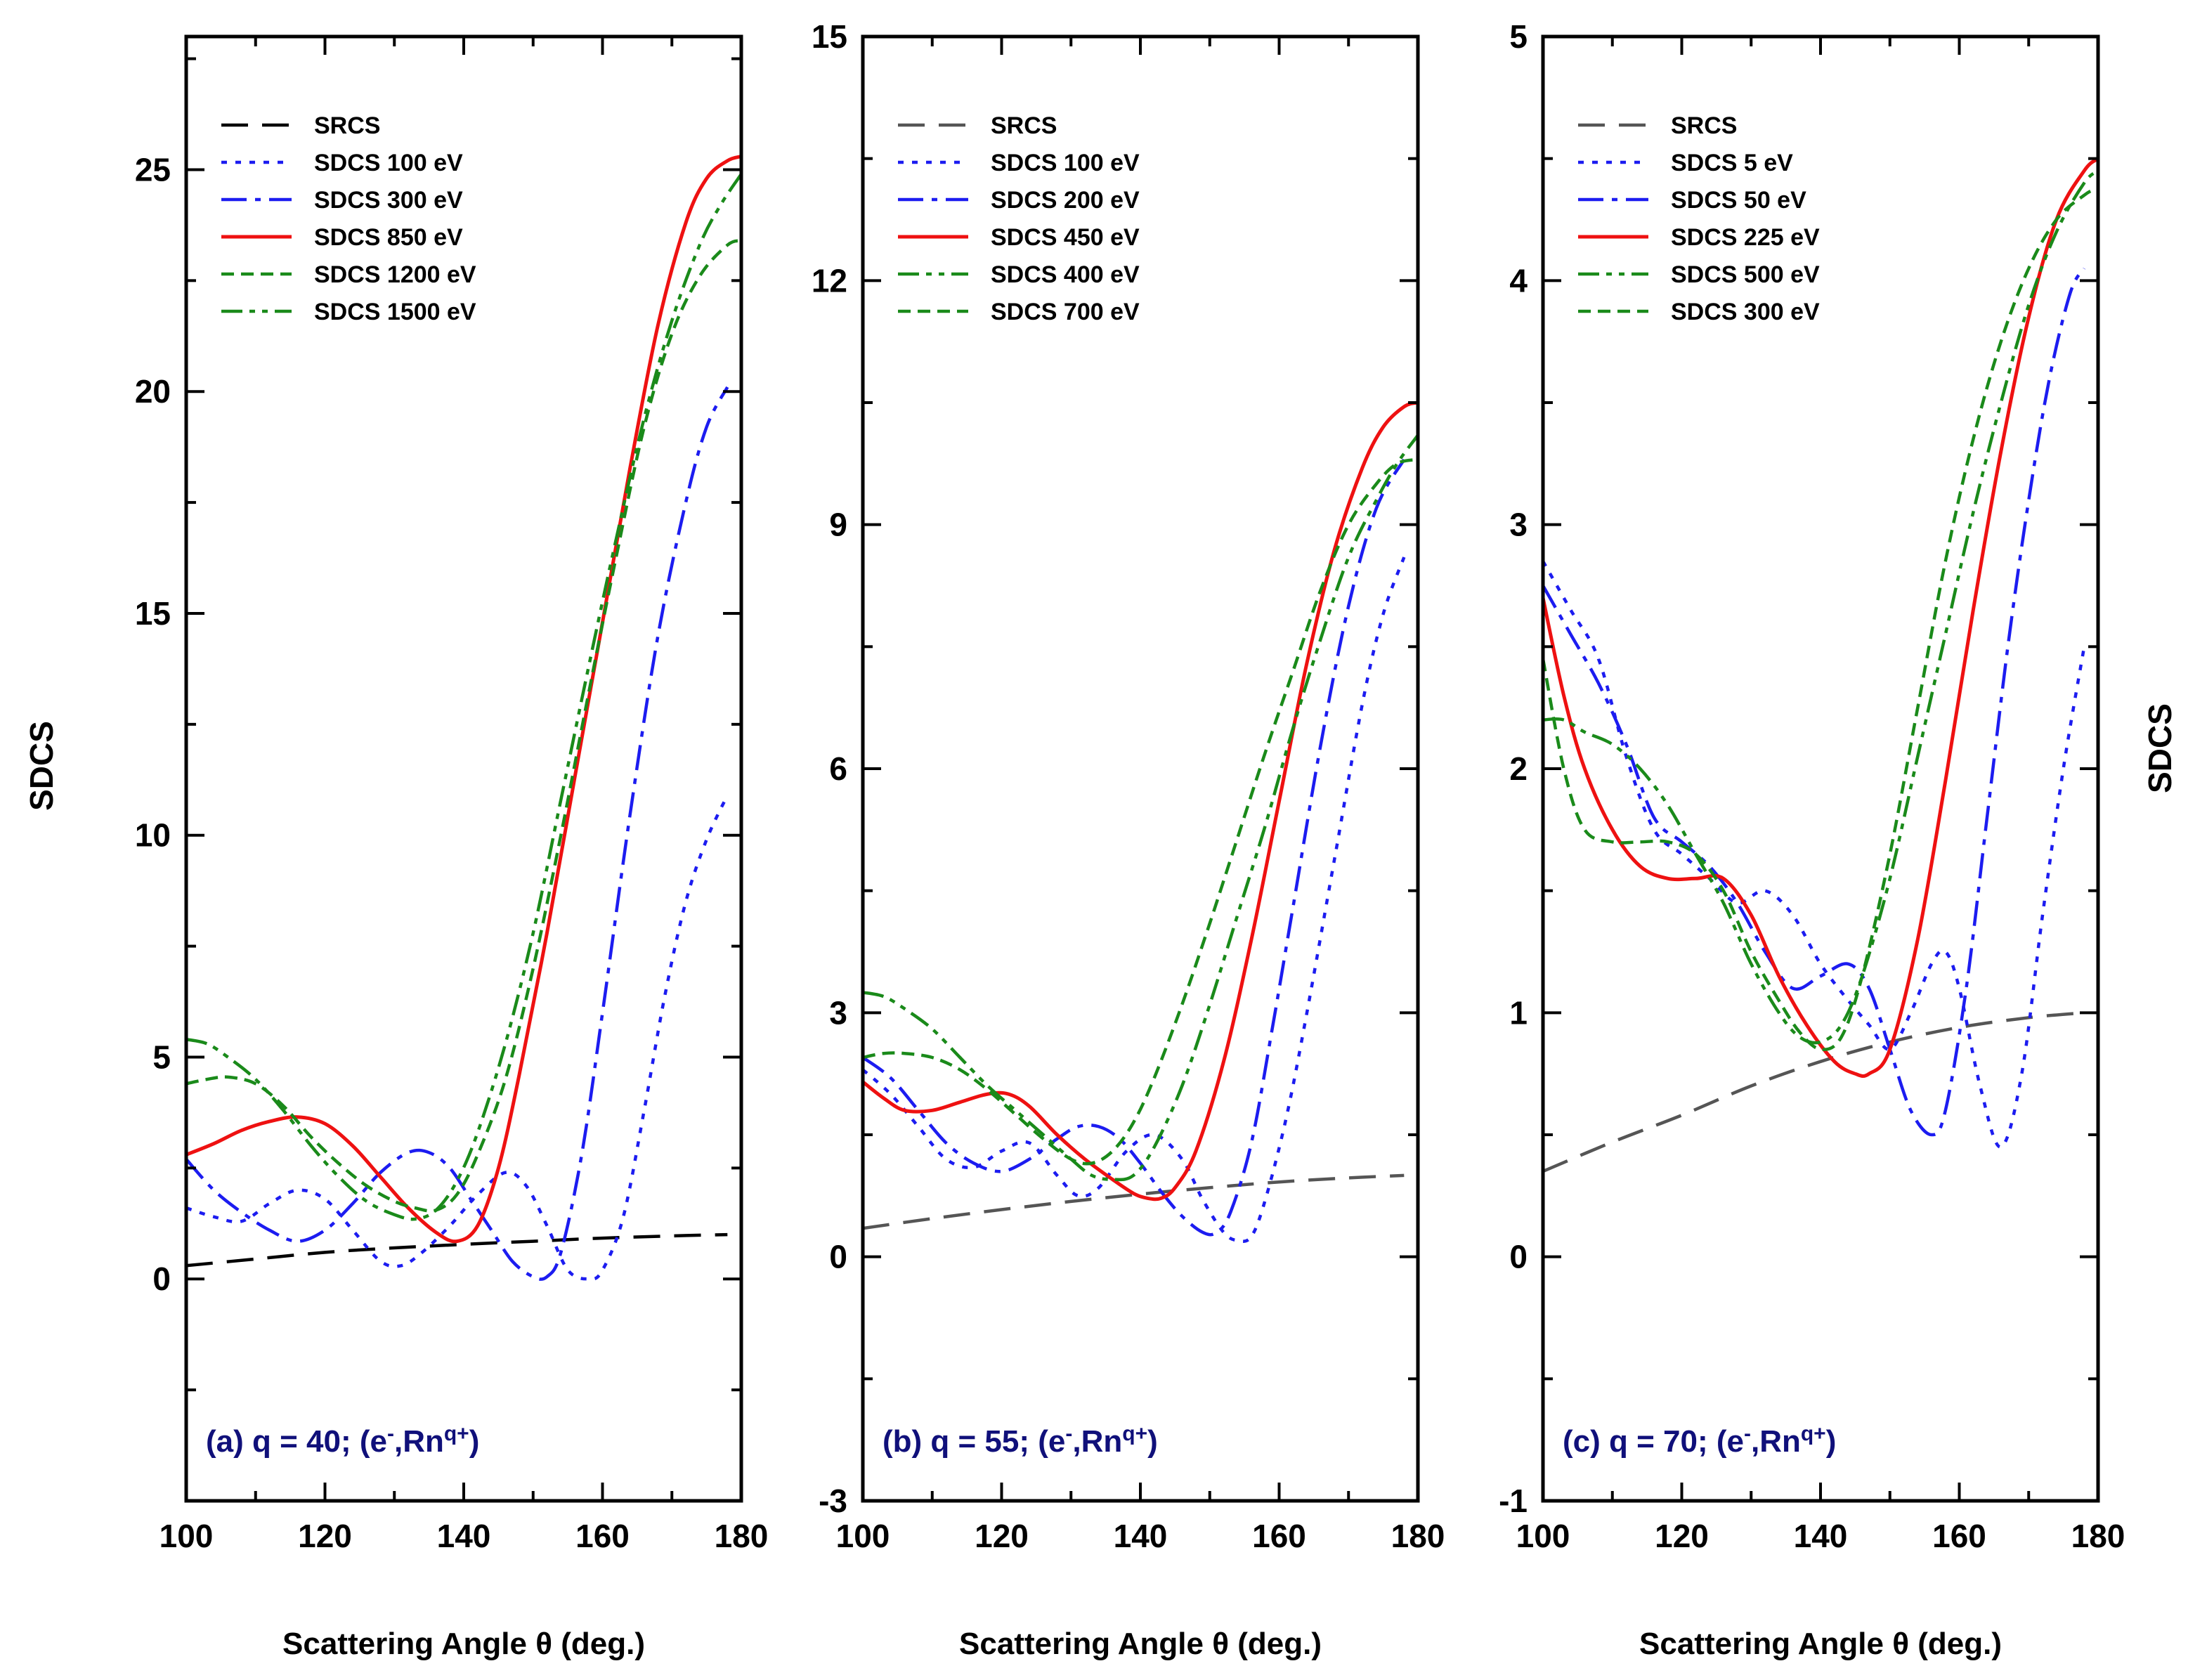 The height and width of the screenshot is (1680, 2188). Describe the element at coordinates (838, 525) in the screenshot. I see `y-tick-label: 9` at that location.